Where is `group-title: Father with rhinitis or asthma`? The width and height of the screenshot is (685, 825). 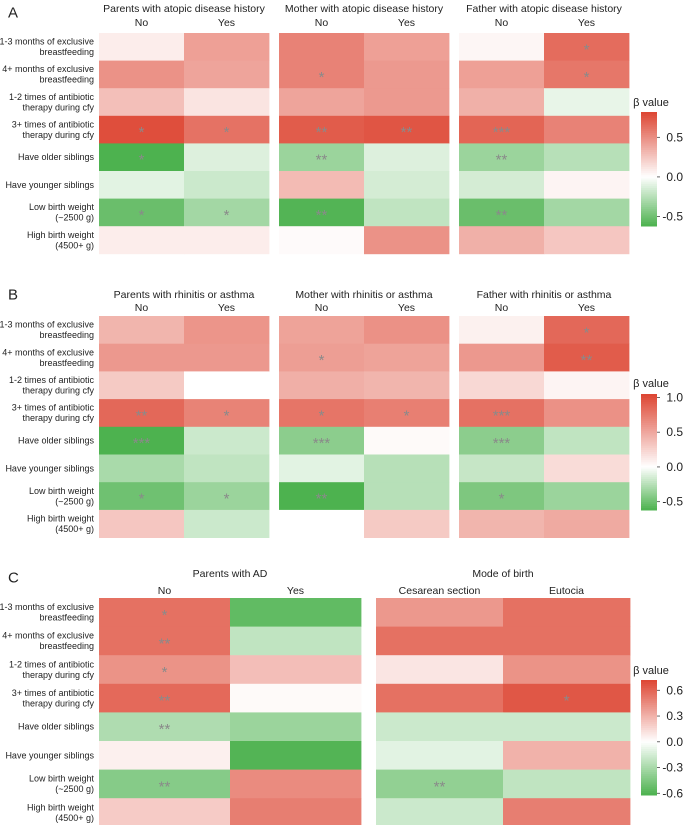
group-title: Father with rhinitis or asthma is located at coordinates (544, 295).